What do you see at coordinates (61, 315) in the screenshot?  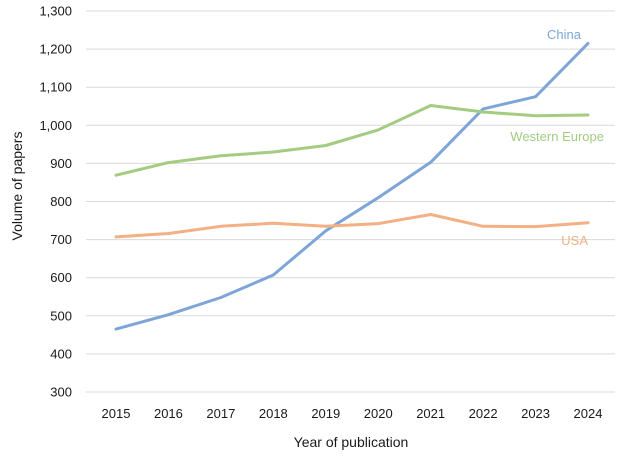 I see `y-tick-label: 500` at bounding box center [61, 315].